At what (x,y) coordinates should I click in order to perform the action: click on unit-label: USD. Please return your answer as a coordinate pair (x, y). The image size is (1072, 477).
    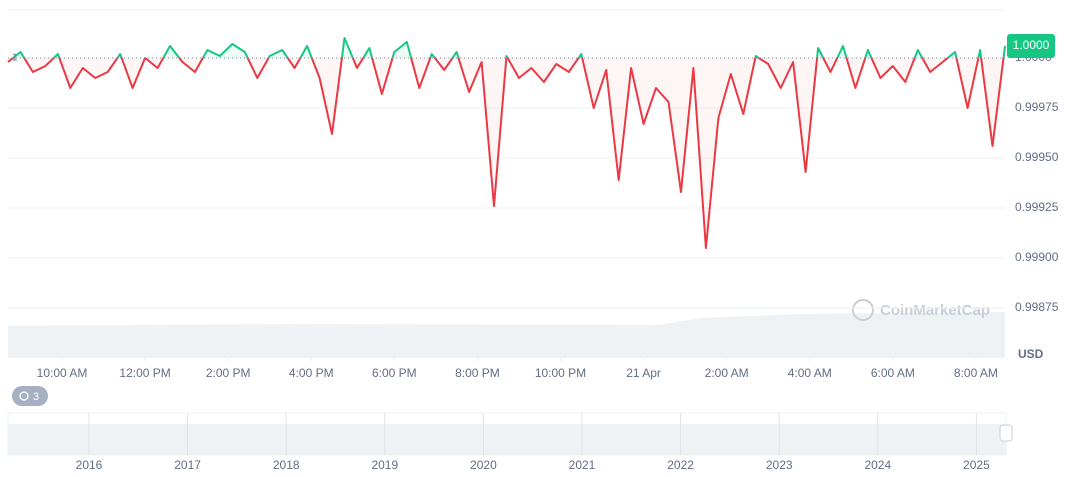
    Looking at the image, I should click on (1031, 354).